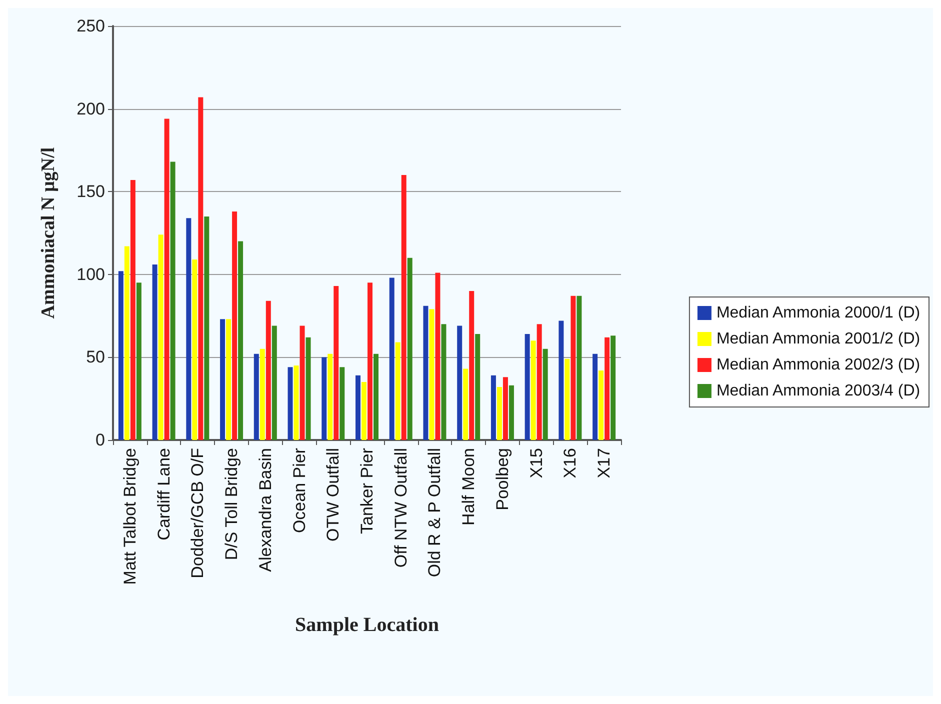 Image resolution: width=941 pixels, height=704 pixels. I want to click on legend-label: Median Ammonia 2000/1 (D), so click(818, 313).